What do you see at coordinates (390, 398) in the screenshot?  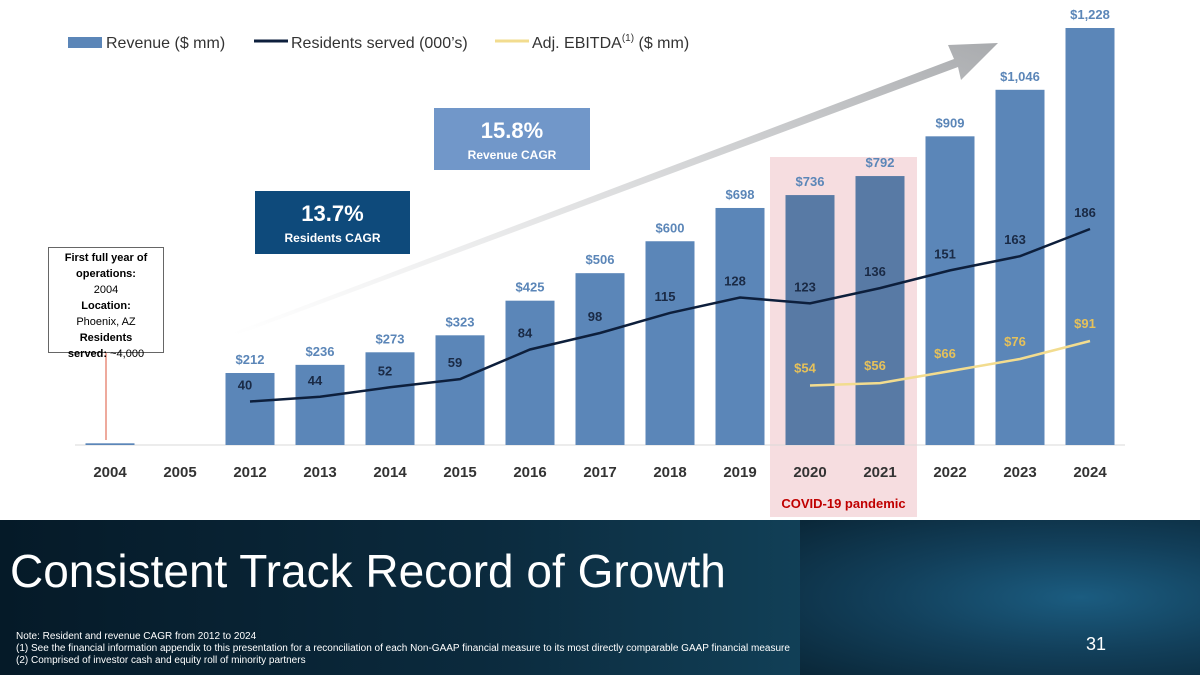 I see `revenue-bar-2014` at bounding box center [390, 398].